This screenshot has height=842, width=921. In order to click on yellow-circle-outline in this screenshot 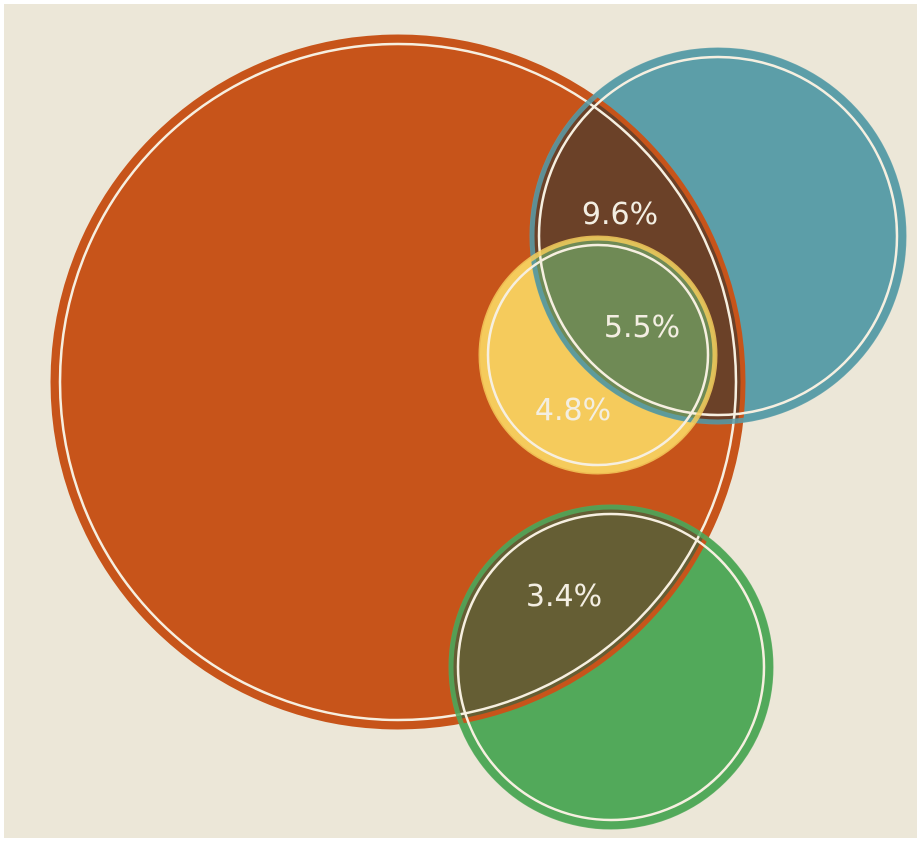, I will do `click(598, 355)`.